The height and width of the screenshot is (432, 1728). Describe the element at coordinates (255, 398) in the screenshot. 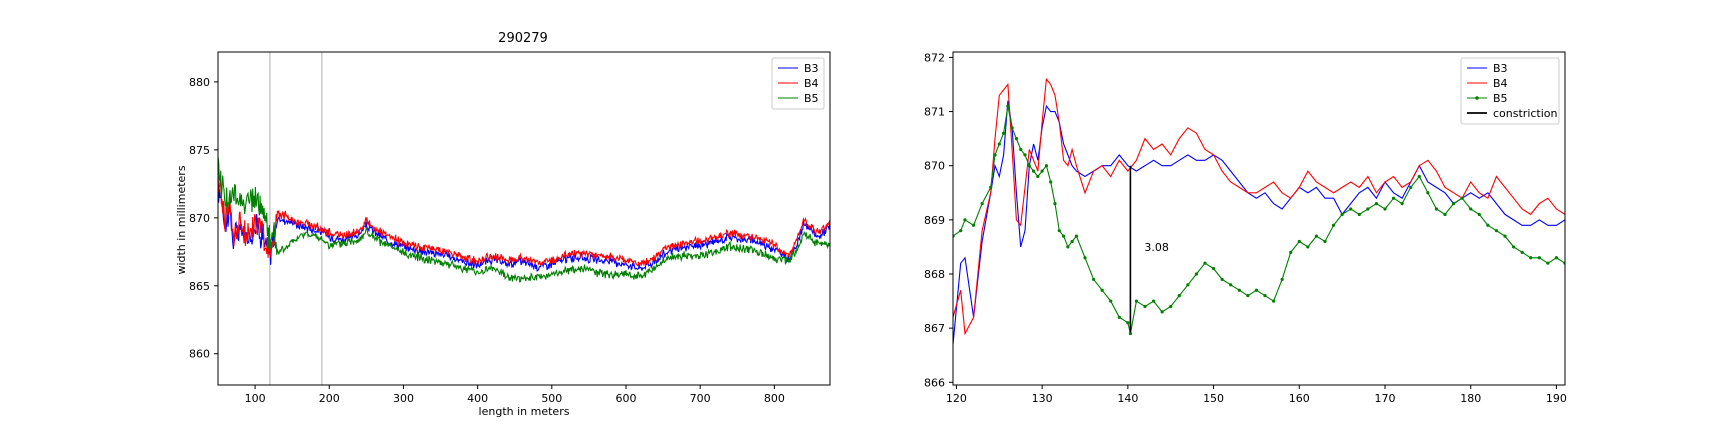

I see `x-tick-label: 100` at that location.